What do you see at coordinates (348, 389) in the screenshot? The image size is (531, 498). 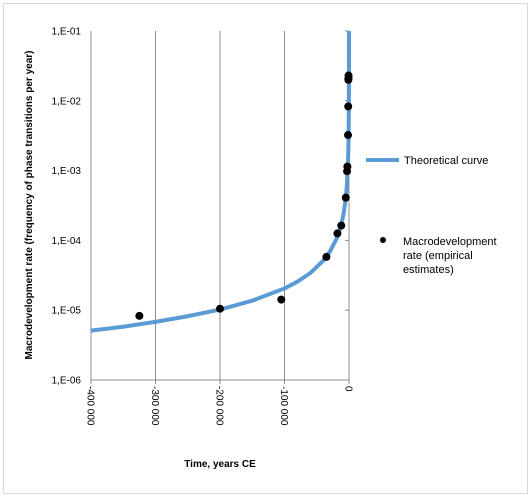 I see `x-tick-label-4: 0` at bounding box center [348, 389].